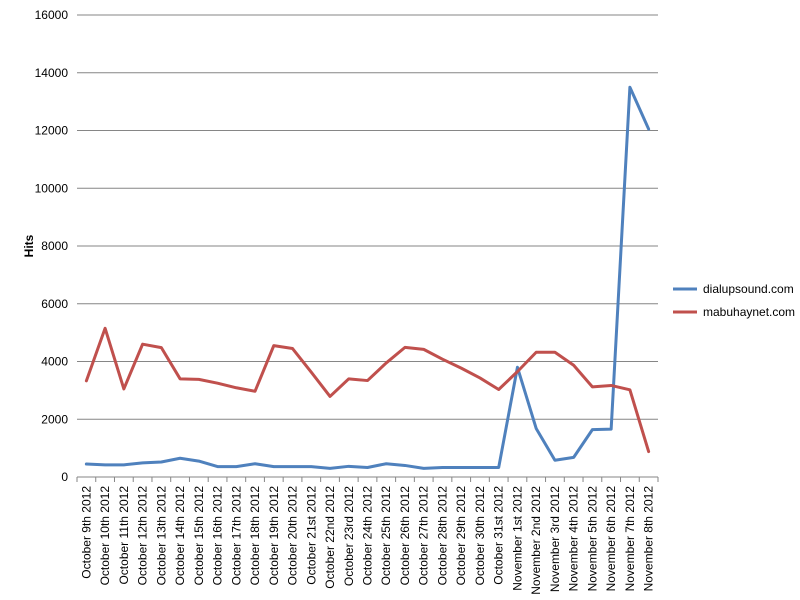 The width and height of the screenshot is (800, 600). I want to click on x-tick-label: October 22nd 2012, so click(330, 537).